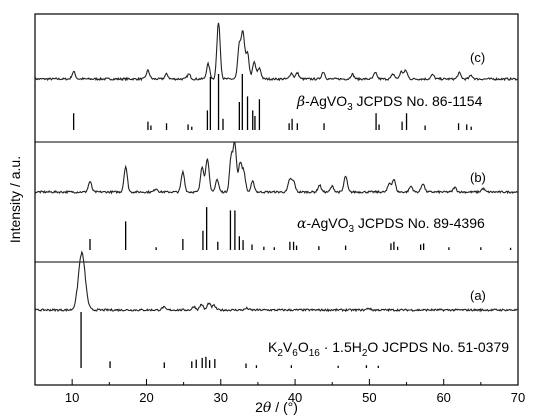  What do you see at coordinates (295, 397) in the screenshot?
I see `x-tick-label: 40` at bounding box center [295, 397].